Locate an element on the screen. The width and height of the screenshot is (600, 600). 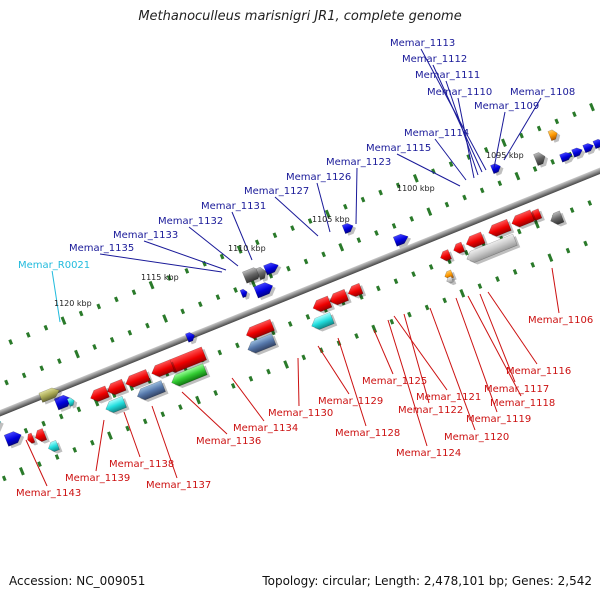
forward-gene-label: Memar_1131 is located at coordinates (233, 206).